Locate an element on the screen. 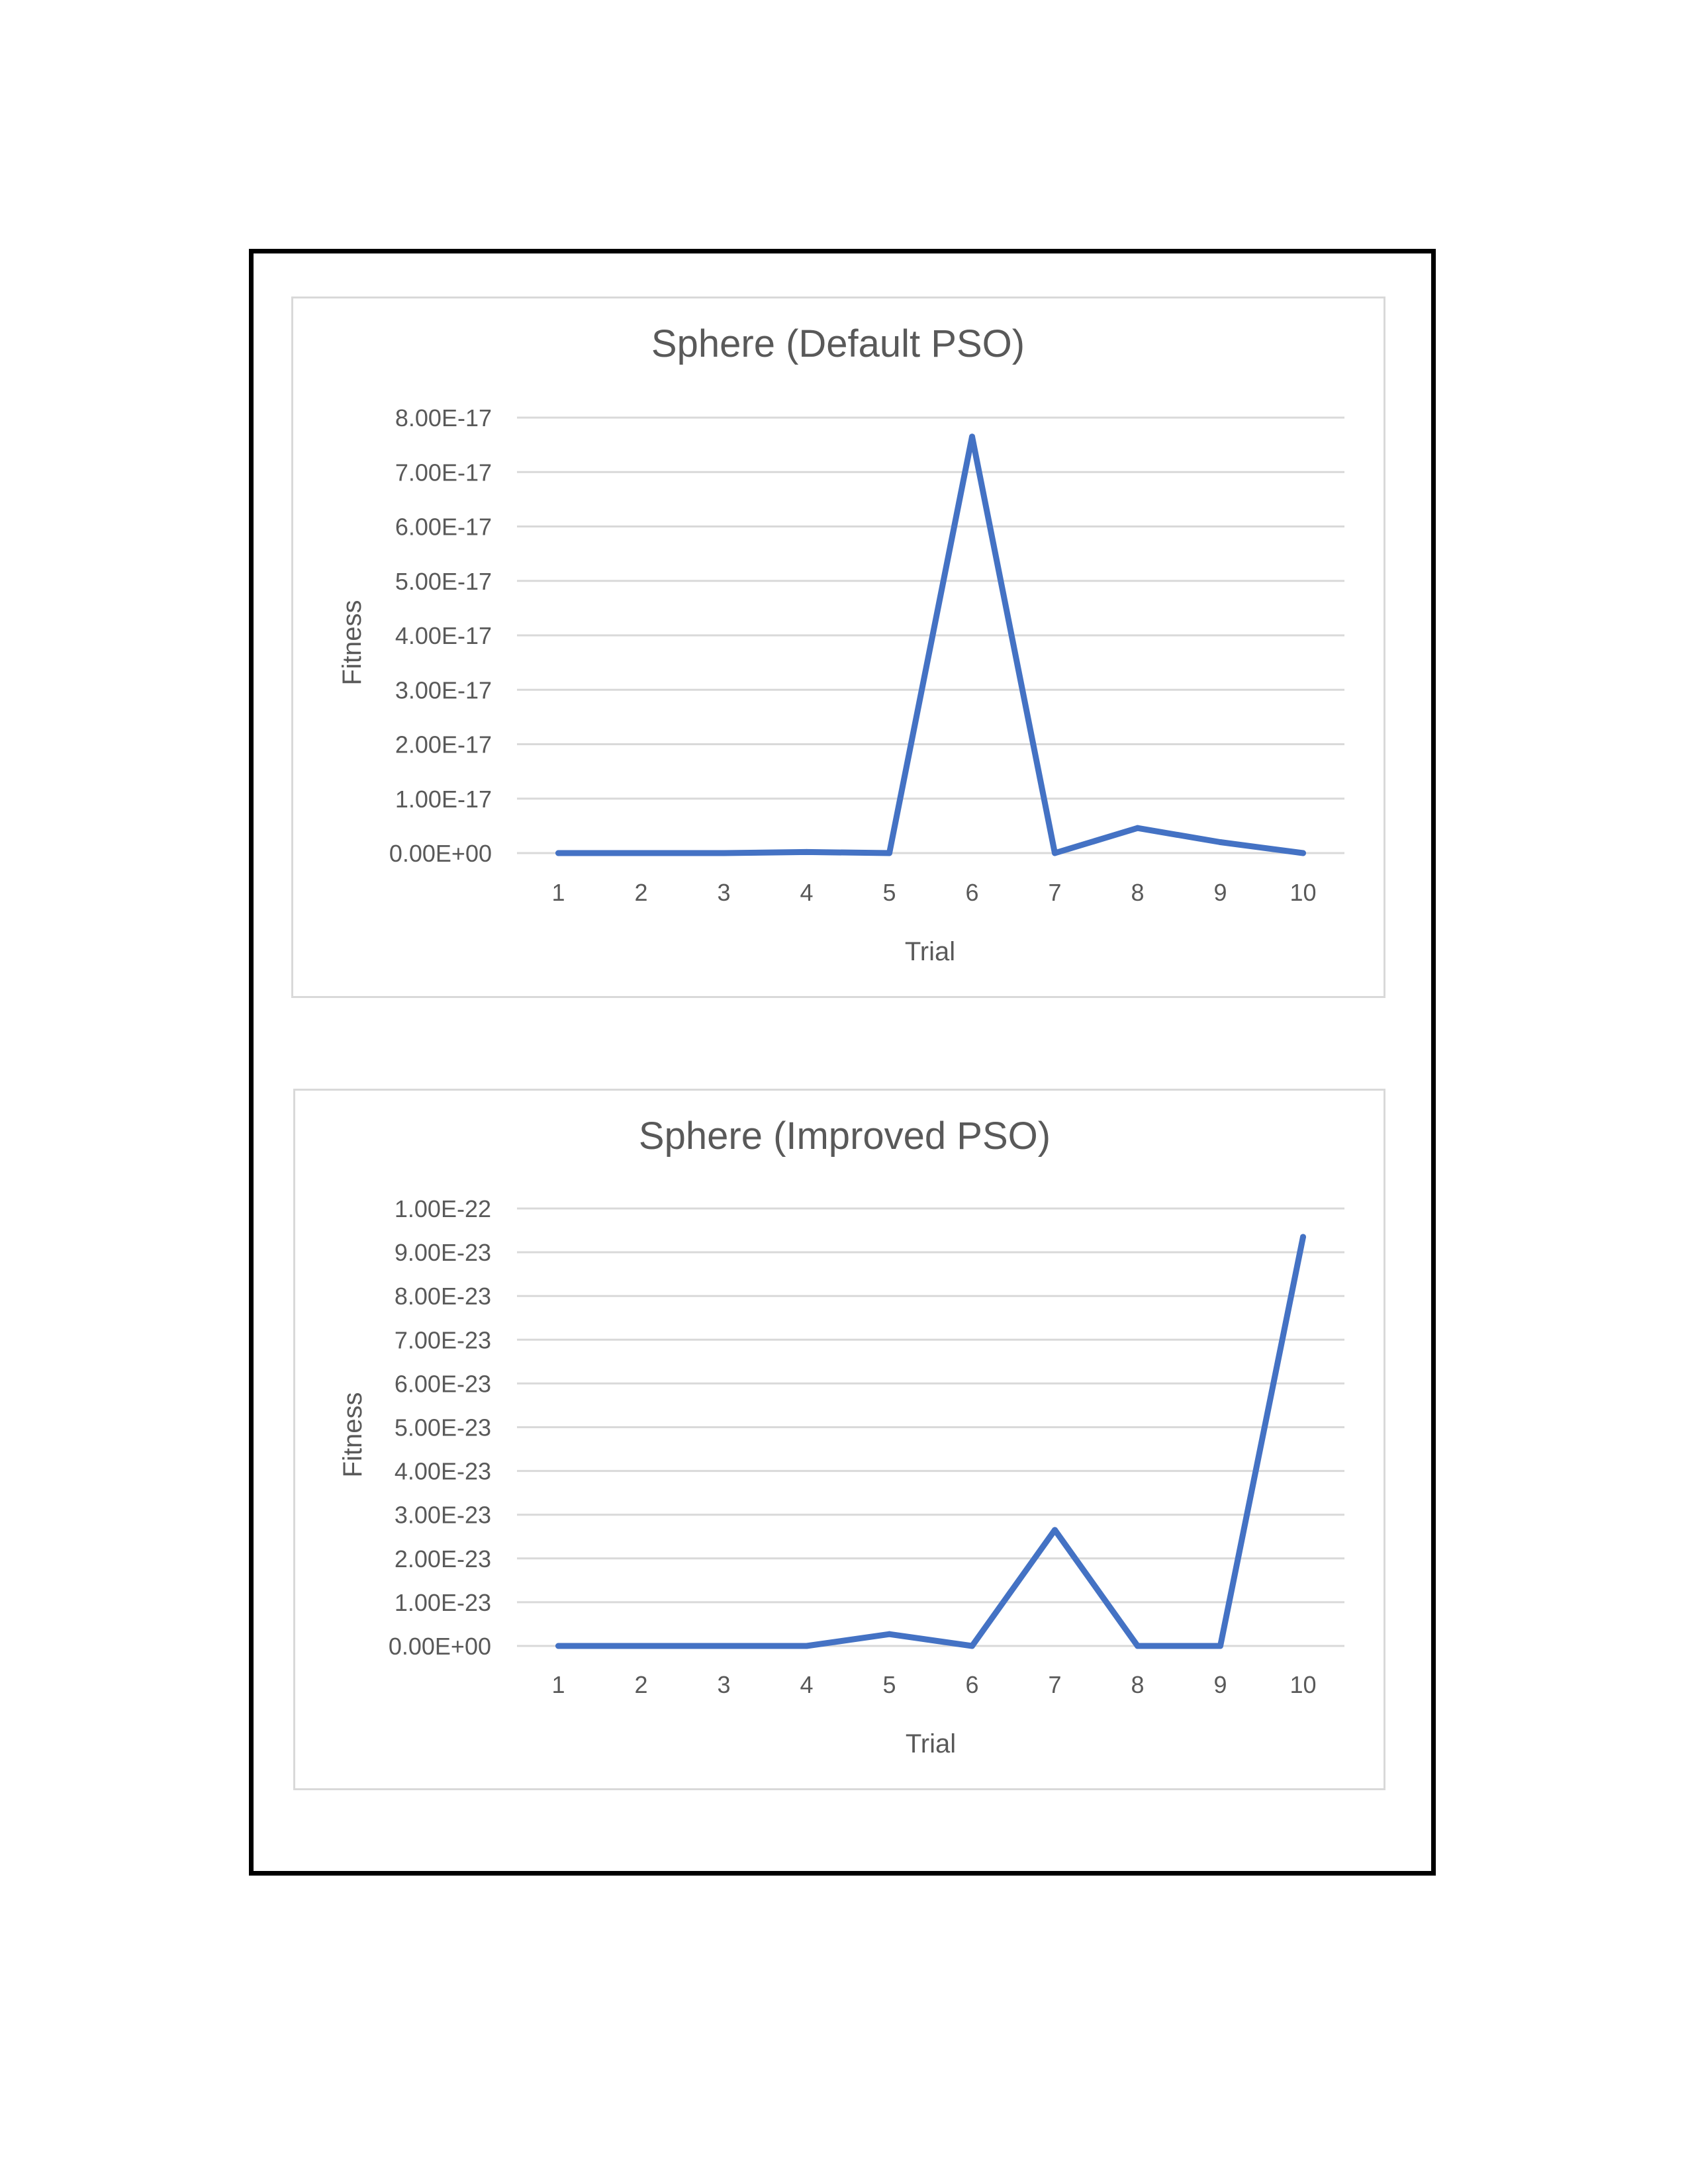 The image size is (1688, 2184). y-tick-label: 3.00E-23 is located at coordinates (443, 1516).